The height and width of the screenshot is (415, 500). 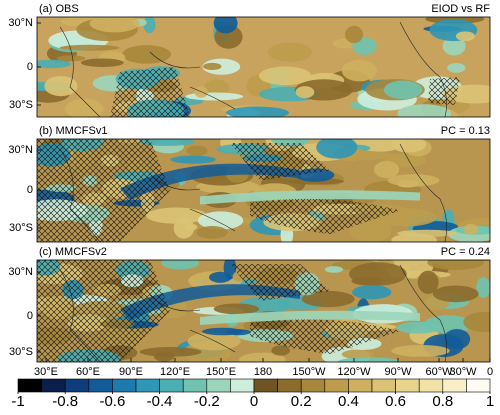 What do you see at coordinates (59, 9) in the screenshot?
I see `panel-label: (a) OBS` at bounding box center [59, 9].